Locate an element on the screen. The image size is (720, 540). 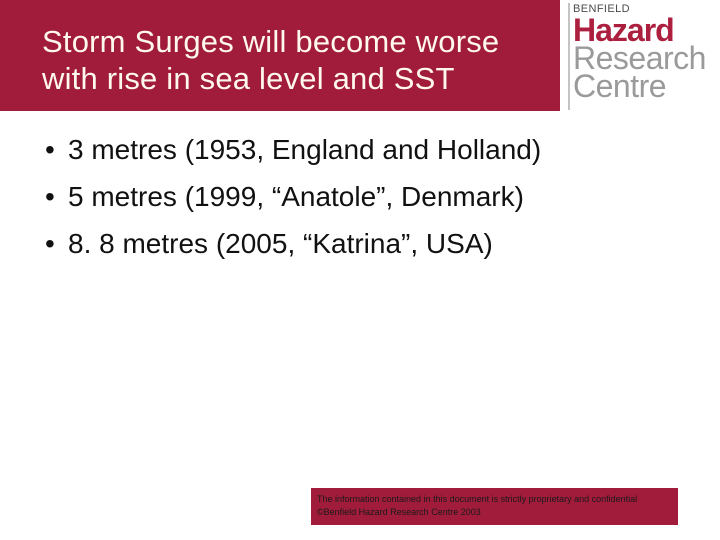
bullet-item-1: • 3 metres (1953, England and Holland) is located at coordinates (365, 149).